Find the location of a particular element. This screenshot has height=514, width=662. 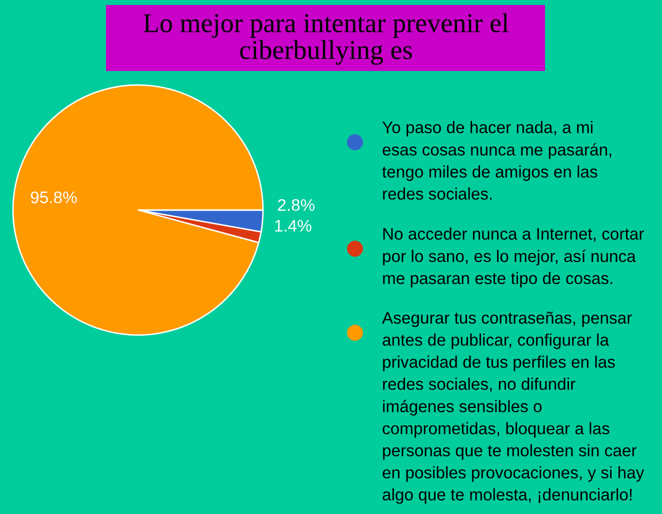

legend-label: Yo paso de hacer nada, a mi esas cosas nunca me pasarán, tengo miles de amigos en las redes sociales. is located at coordinates (497, 160).